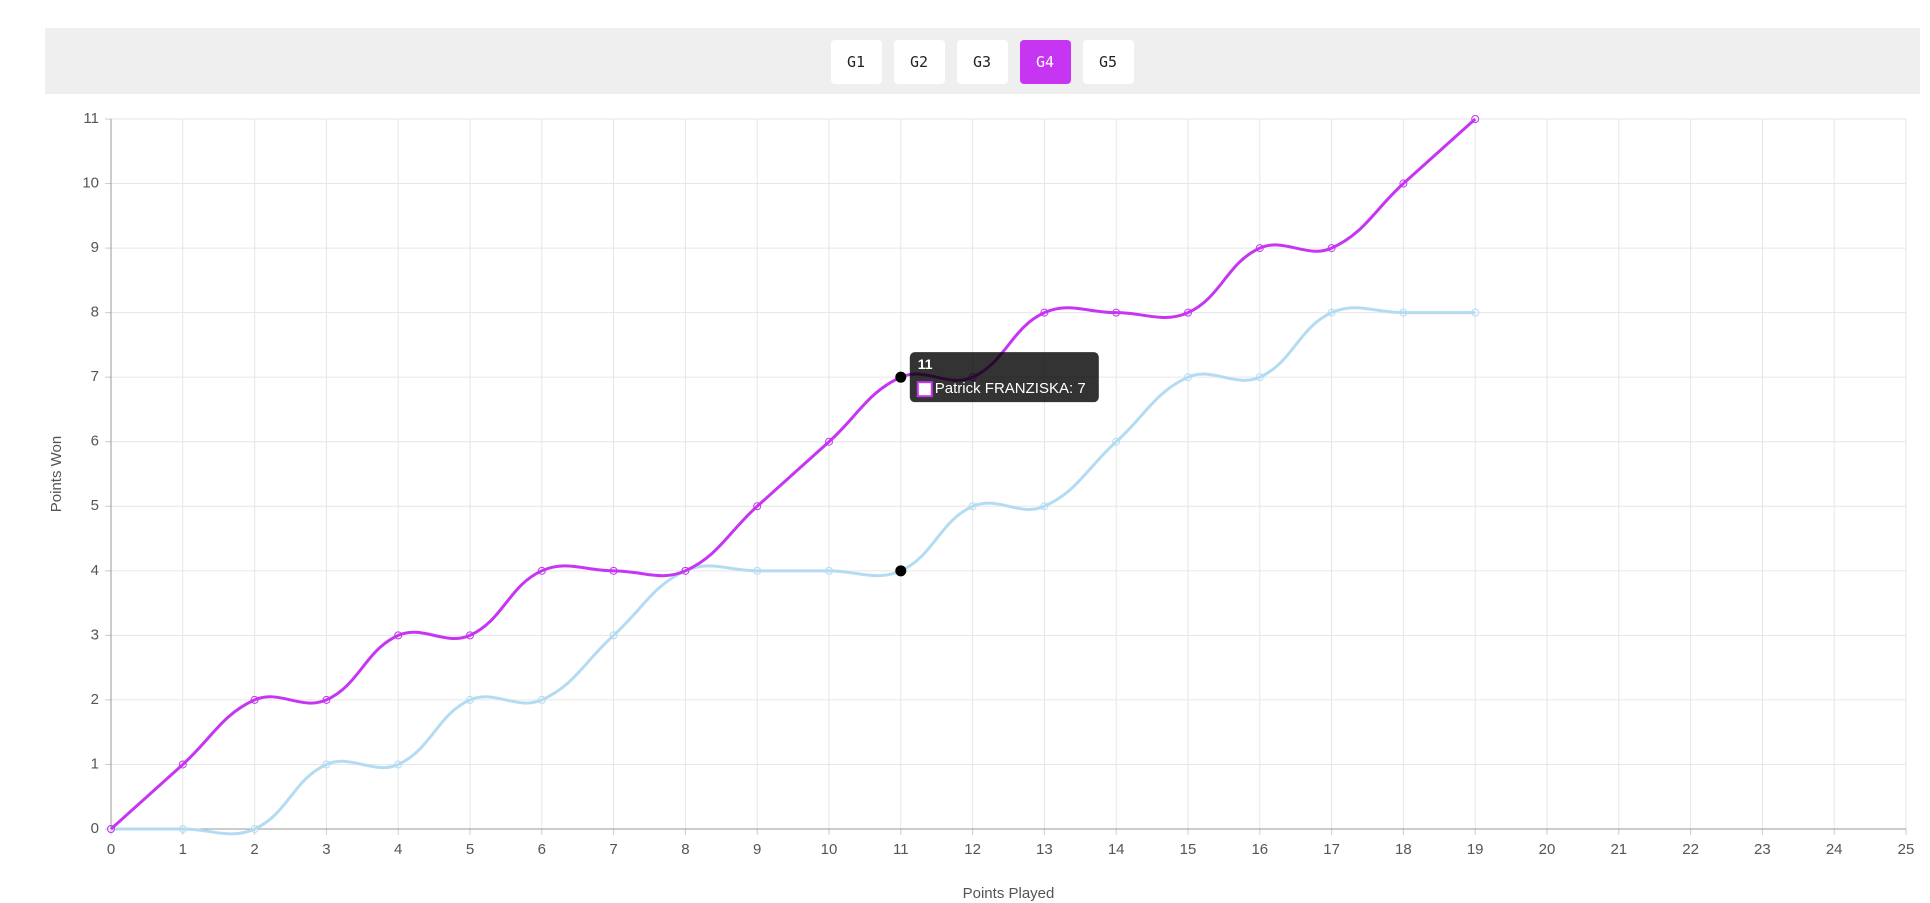  I want to click on game-tab: G4, so click(1045, 62).